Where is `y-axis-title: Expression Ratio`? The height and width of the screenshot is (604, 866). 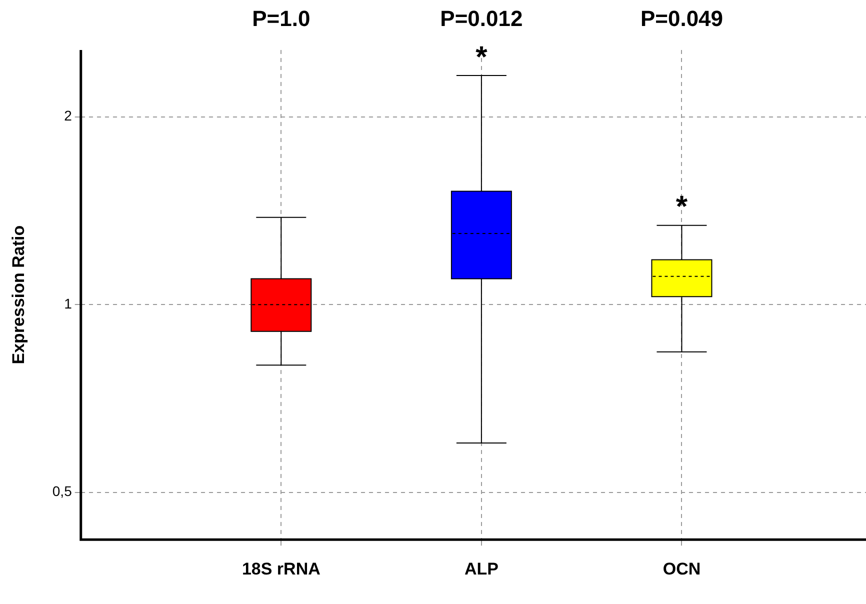
y-axis-title: Expression Ratio is located at coordinates (18, 294).